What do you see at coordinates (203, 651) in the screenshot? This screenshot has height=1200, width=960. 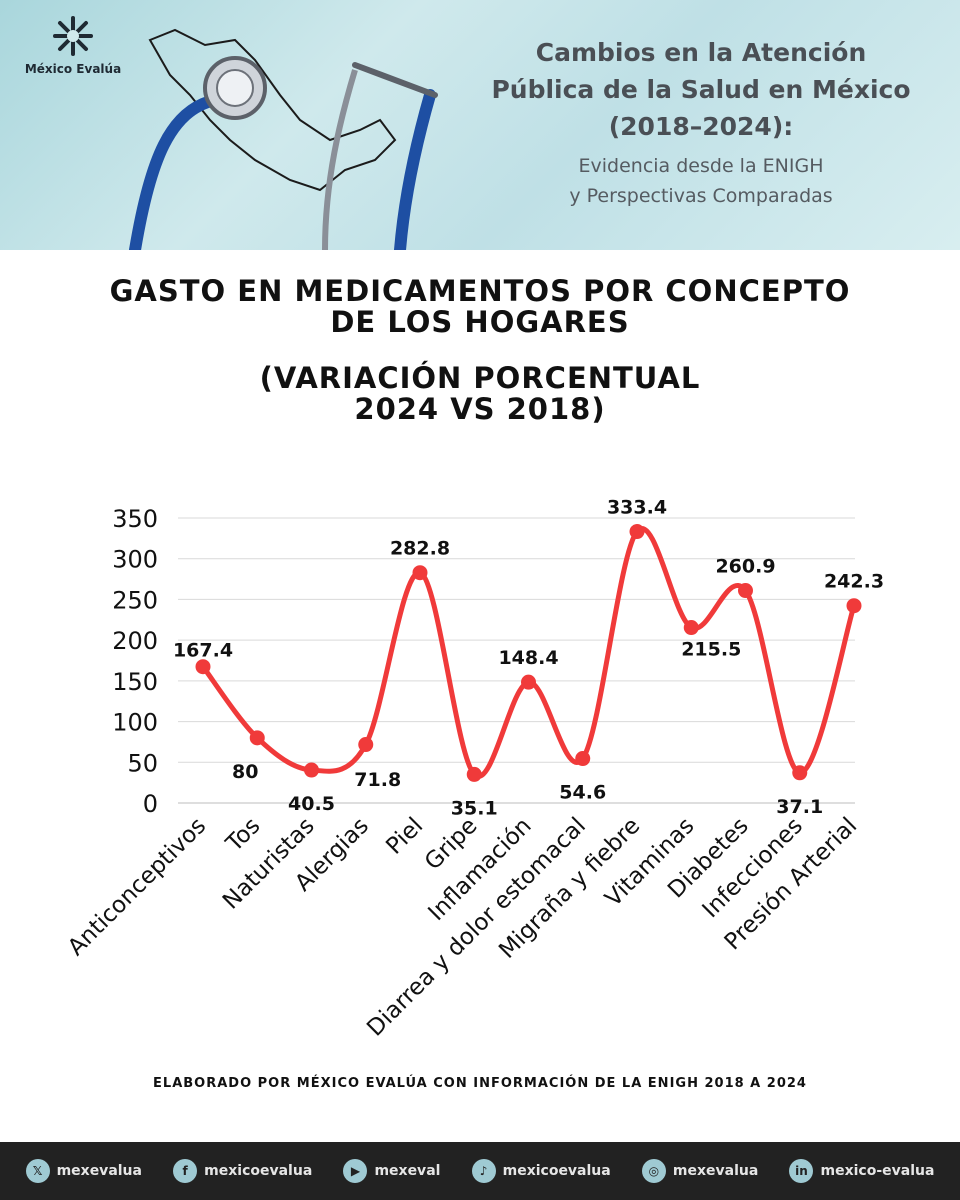 I see `data-label: 167.4` at bounding box center [203, 651].